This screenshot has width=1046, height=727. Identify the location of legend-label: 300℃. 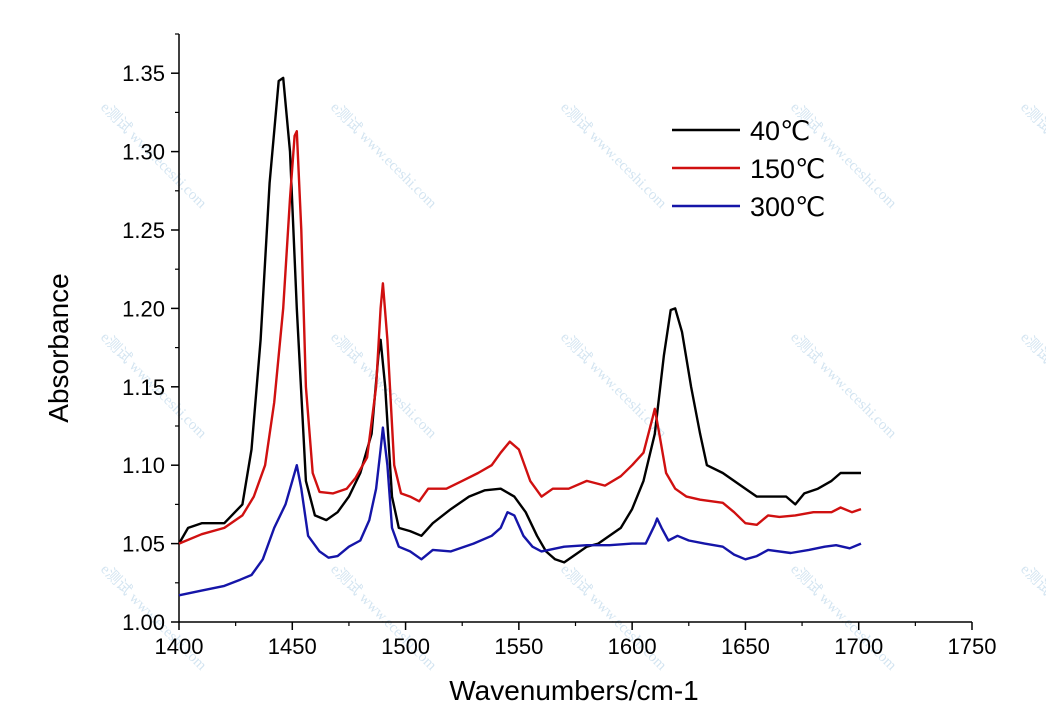
(787, 207).